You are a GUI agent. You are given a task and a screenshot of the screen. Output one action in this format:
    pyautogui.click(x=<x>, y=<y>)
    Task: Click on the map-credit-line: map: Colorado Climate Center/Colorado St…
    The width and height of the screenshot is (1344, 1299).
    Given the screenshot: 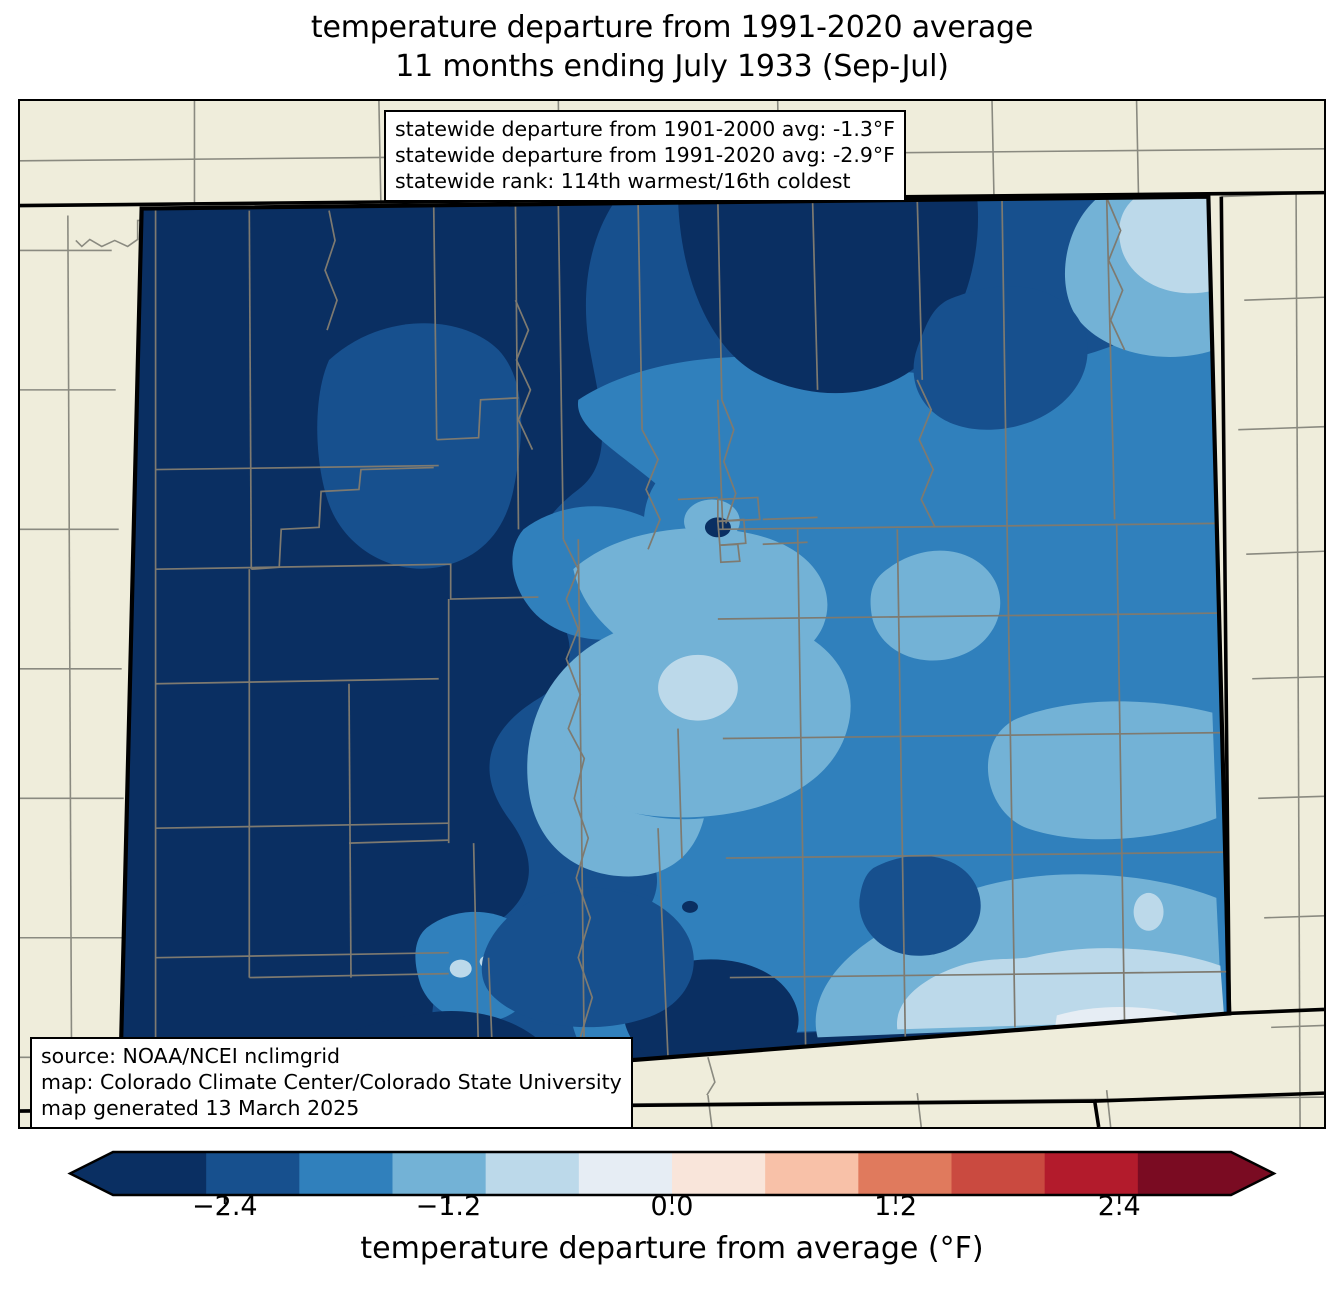 What is the action you would take?
    pyautogui.click(x=331, y=1081)
    